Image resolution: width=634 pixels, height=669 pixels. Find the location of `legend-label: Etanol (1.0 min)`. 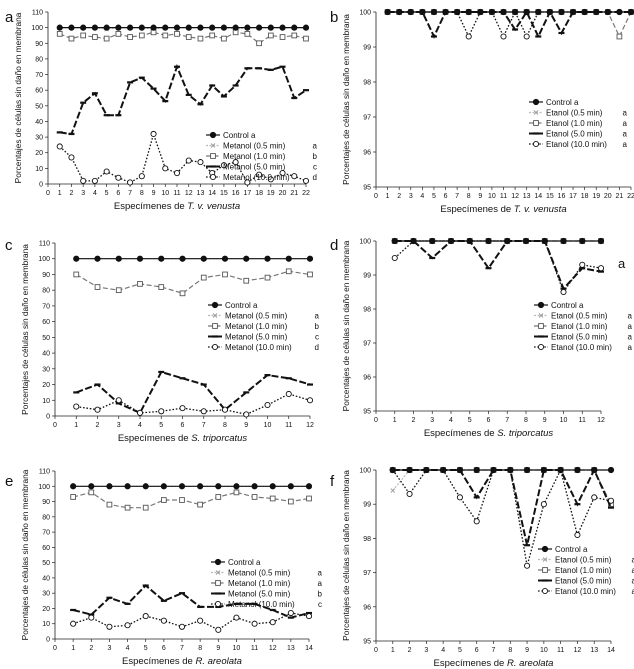

legend-label: Etanol (1.0 min) is located at coordinates (583, 570).